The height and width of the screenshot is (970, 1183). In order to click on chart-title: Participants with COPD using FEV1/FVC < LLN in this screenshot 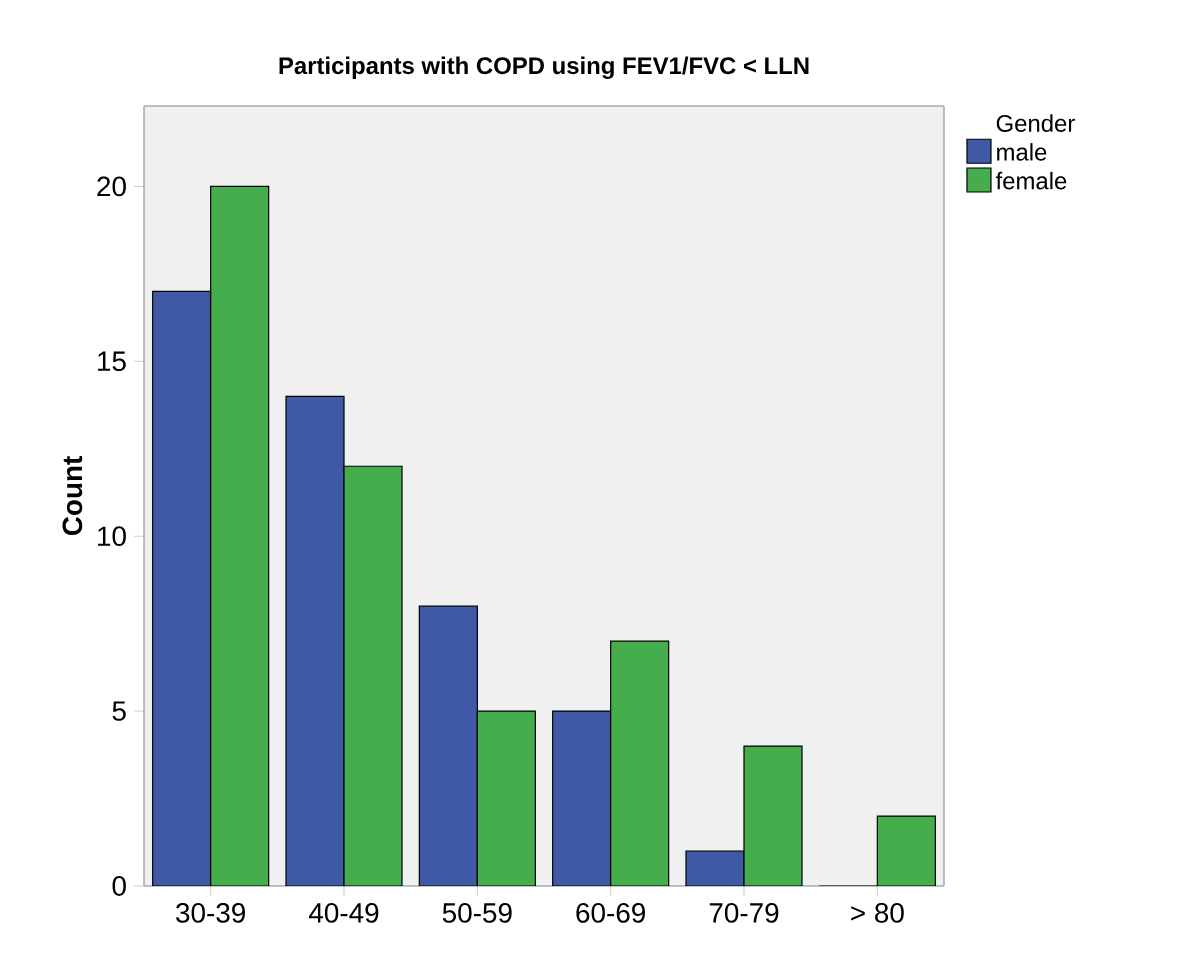, I will do `click(544, 67)`.